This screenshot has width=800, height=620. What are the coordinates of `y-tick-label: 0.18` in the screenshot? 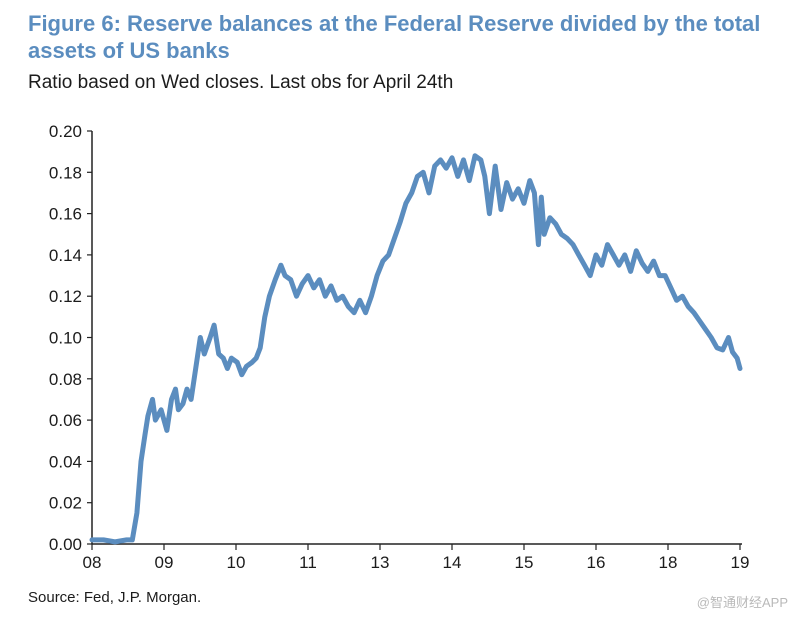 It's located at (65, 172).